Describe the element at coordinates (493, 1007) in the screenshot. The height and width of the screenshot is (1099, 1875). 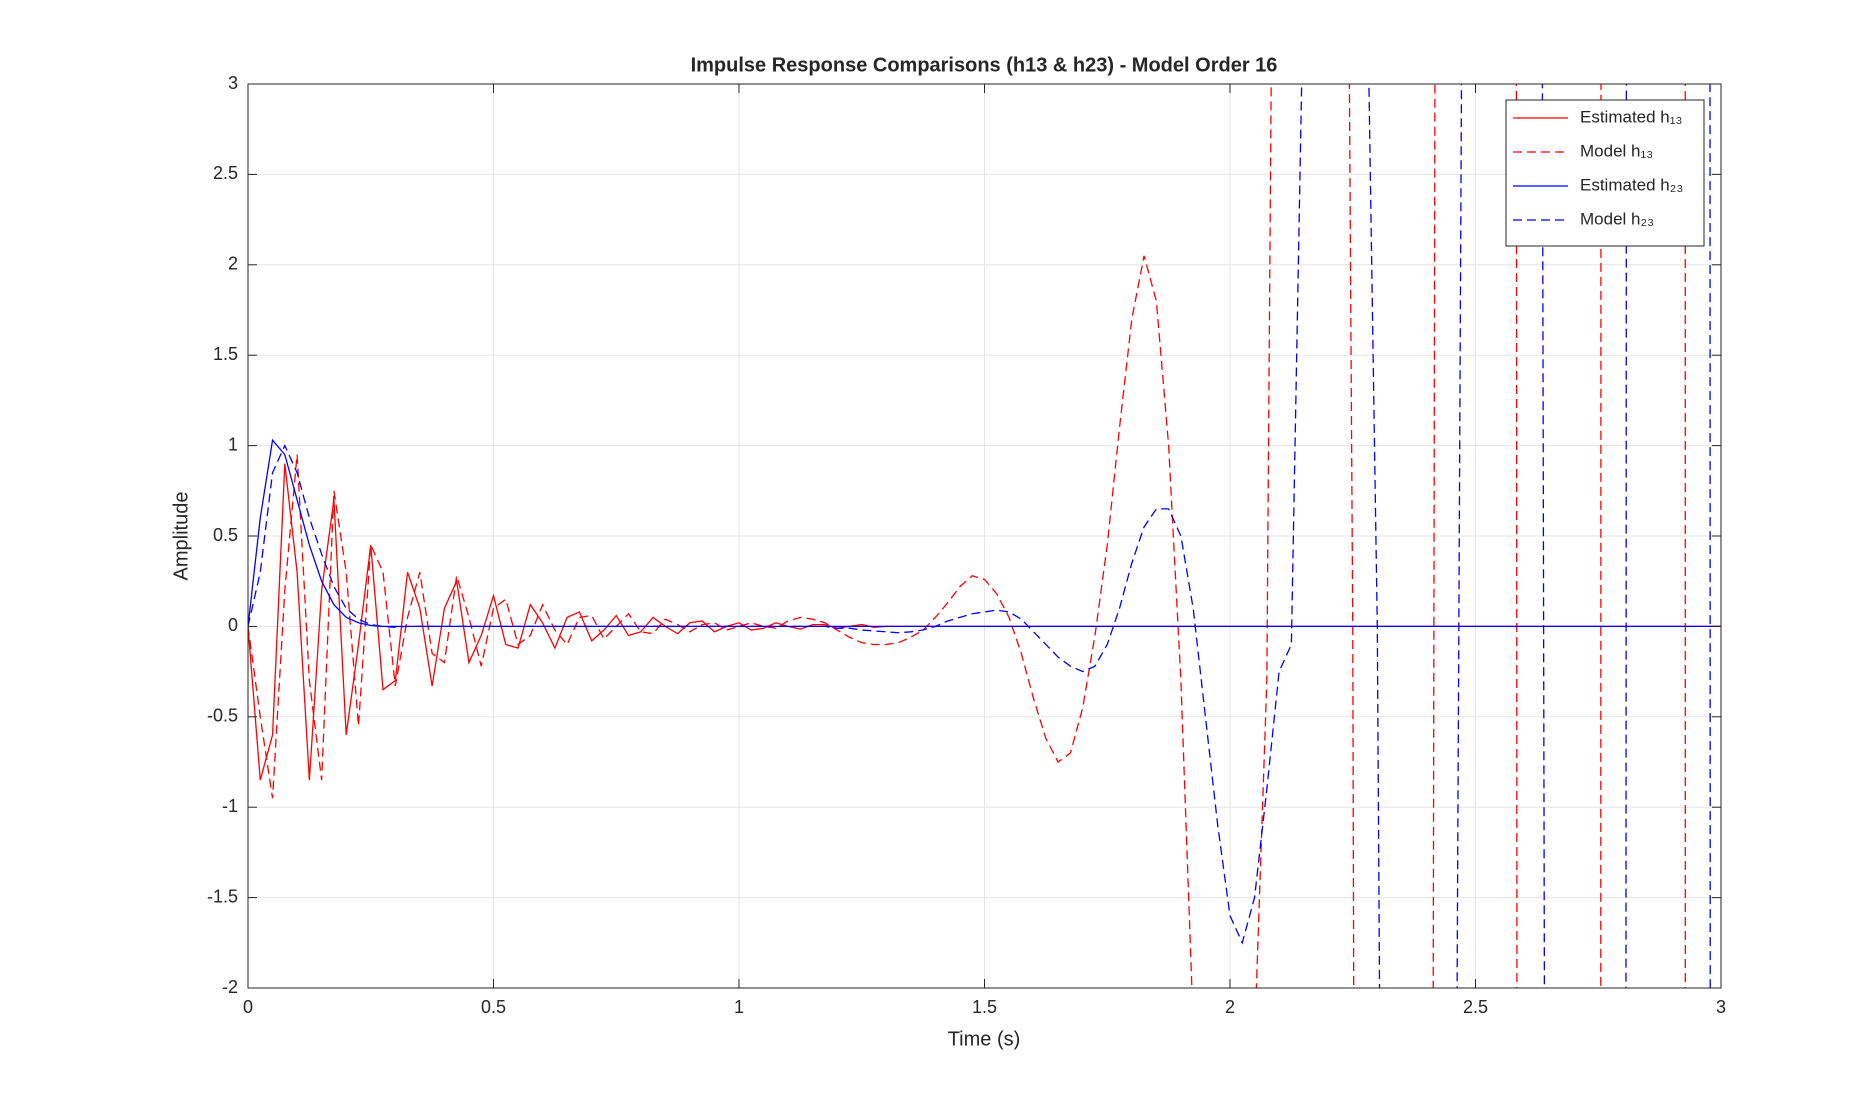
I see `x-tick-label: 0.5` at that location.